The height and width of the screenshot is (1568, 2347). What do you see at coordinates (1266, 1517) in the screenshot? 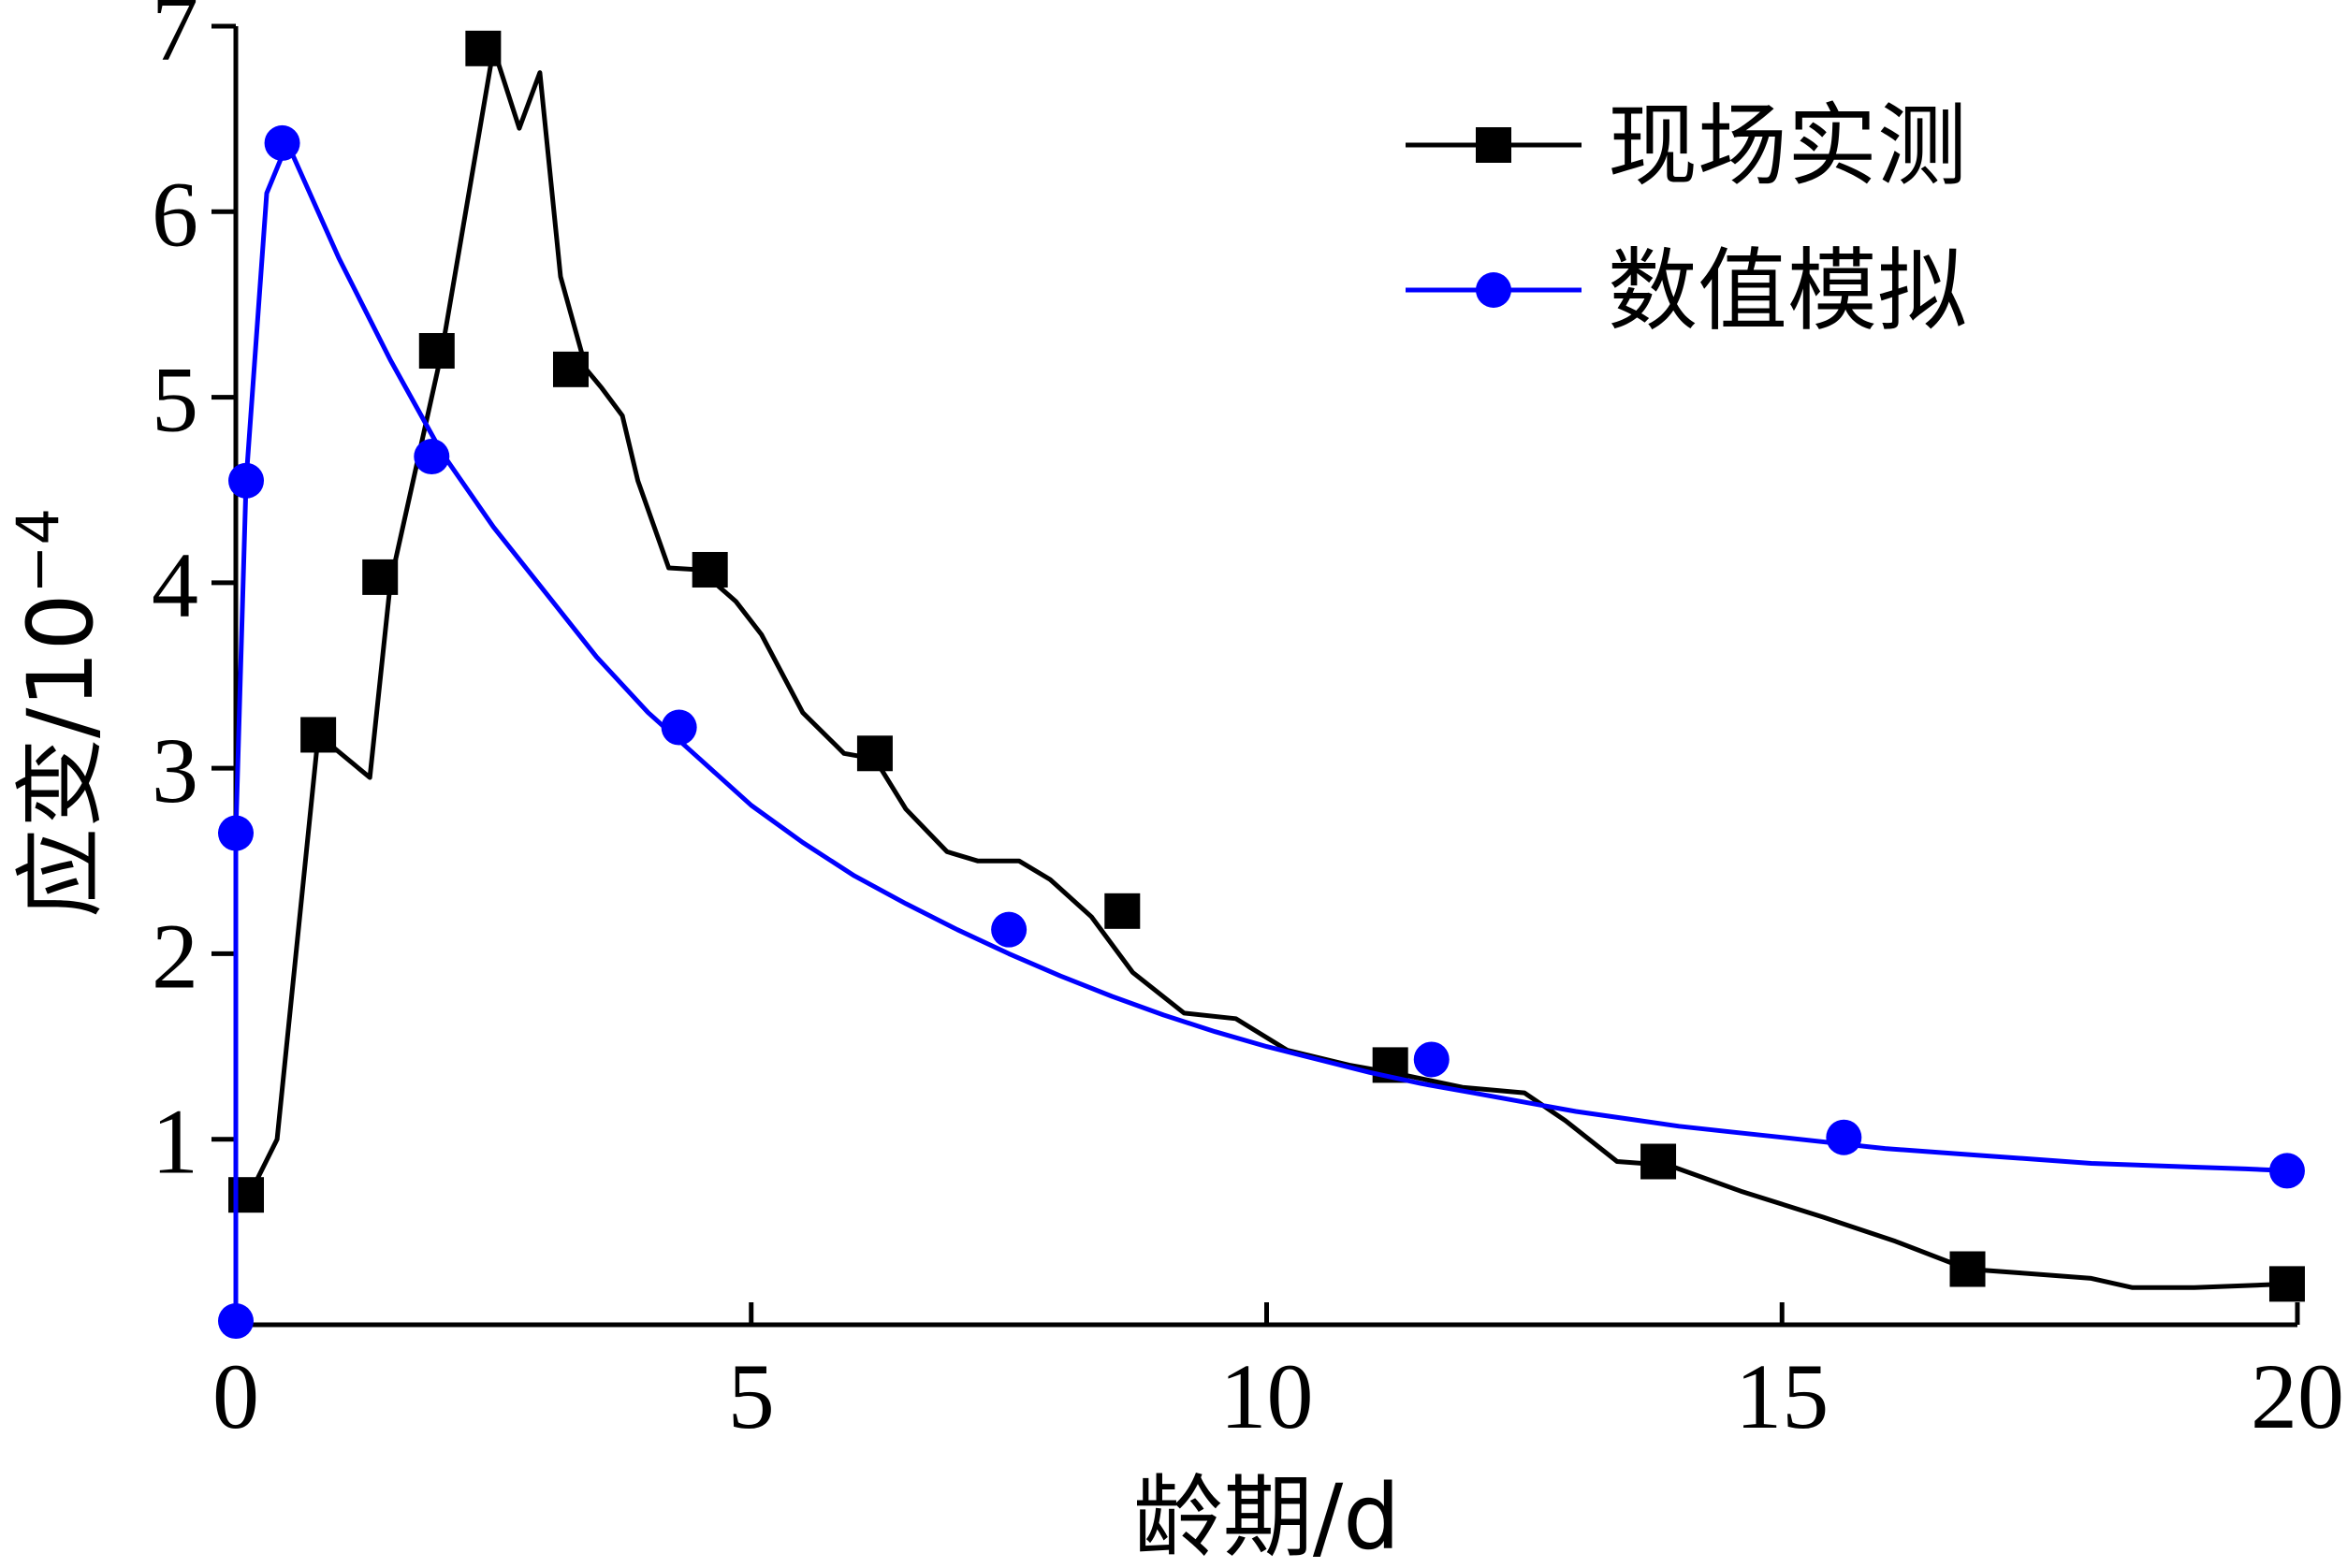
I see `x-axis-title: 龄期/d` at bounding box center [1266, 1517].